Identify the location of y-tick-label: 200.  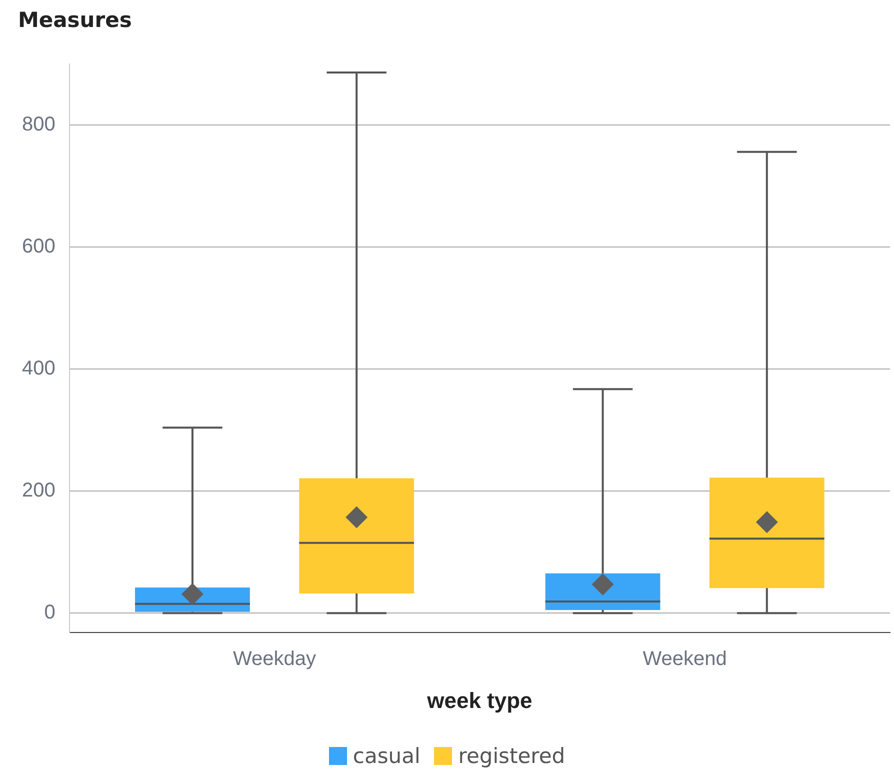
(39, 491).